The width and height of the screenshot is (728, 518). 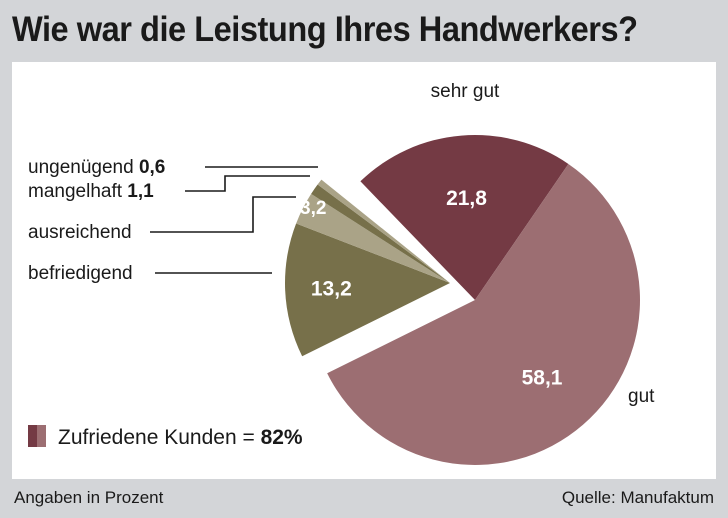 I want to click on pie-slice-ausreichend, so click(x=373, y=238).